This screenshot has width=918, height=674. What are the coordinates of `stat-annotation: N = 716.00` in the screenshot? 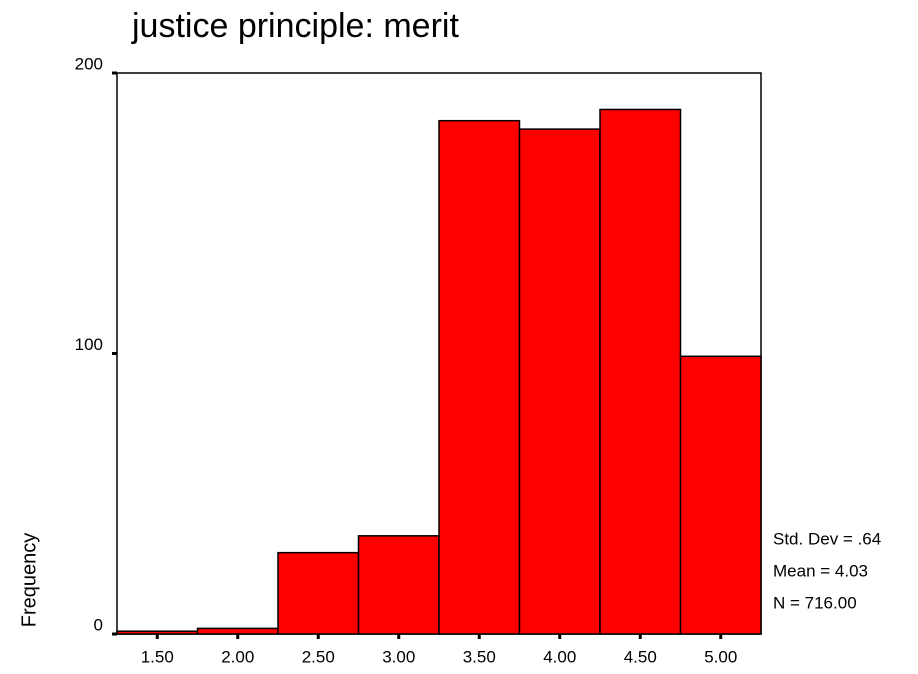 It's located at (815, 602).